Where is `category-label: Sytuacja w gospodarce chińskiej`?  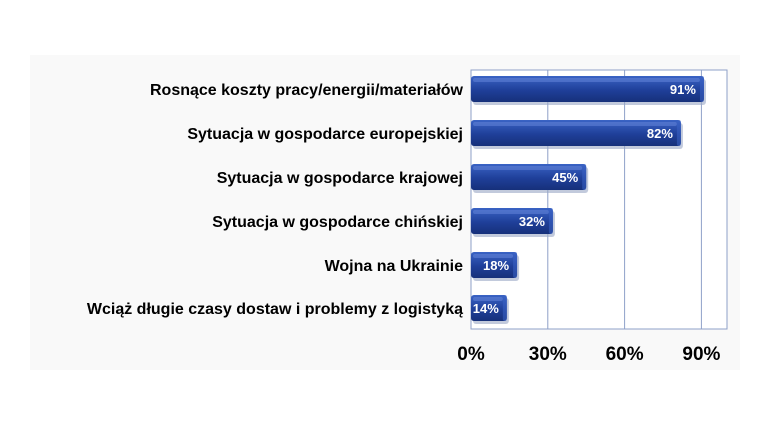
category-label: Sytuacja w gospodarce chińskiej is located at coordinates (337, 222).